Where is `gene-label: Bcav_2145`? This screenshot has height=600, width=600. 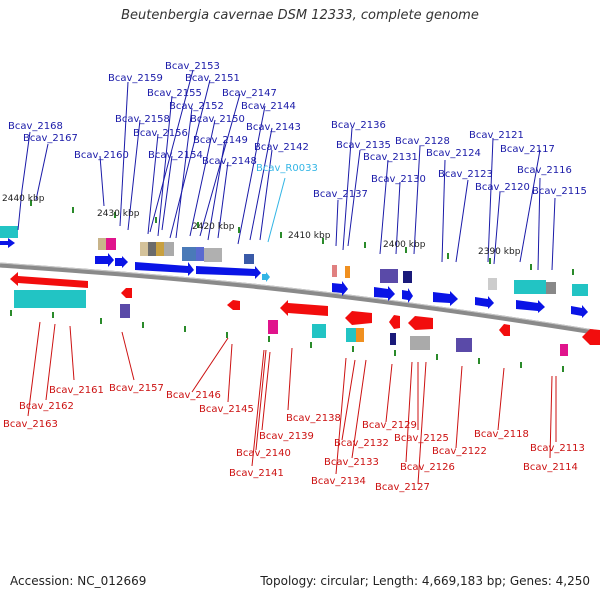 gene-label: Bcav_2145 is located at coordinates (226, 409).